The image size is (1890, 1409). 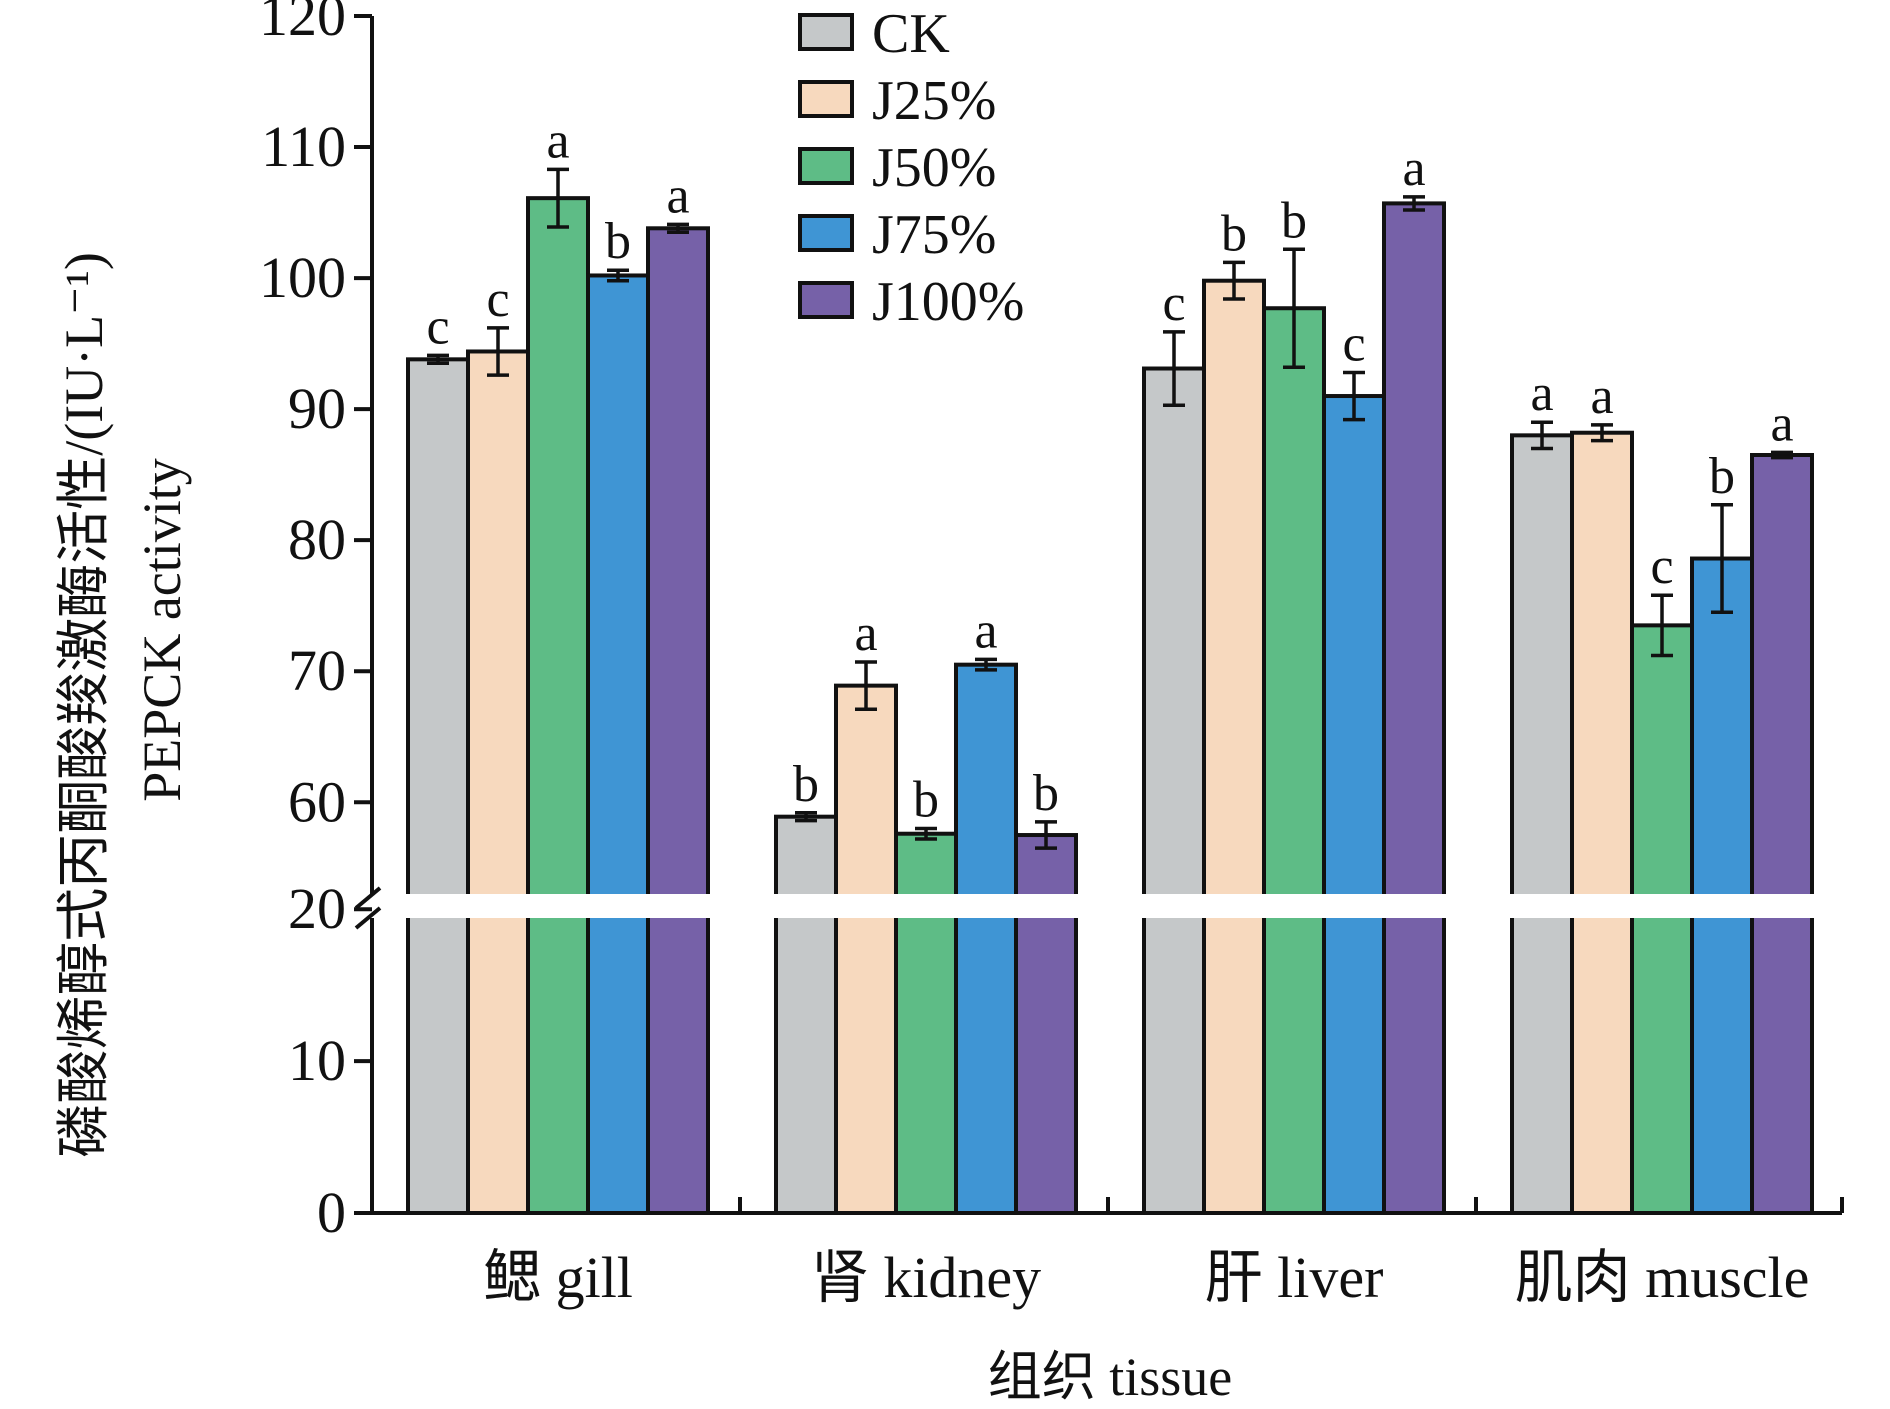 I want to click on y-axis-title-english: PEPCK activity, so click(x=162, y=630).